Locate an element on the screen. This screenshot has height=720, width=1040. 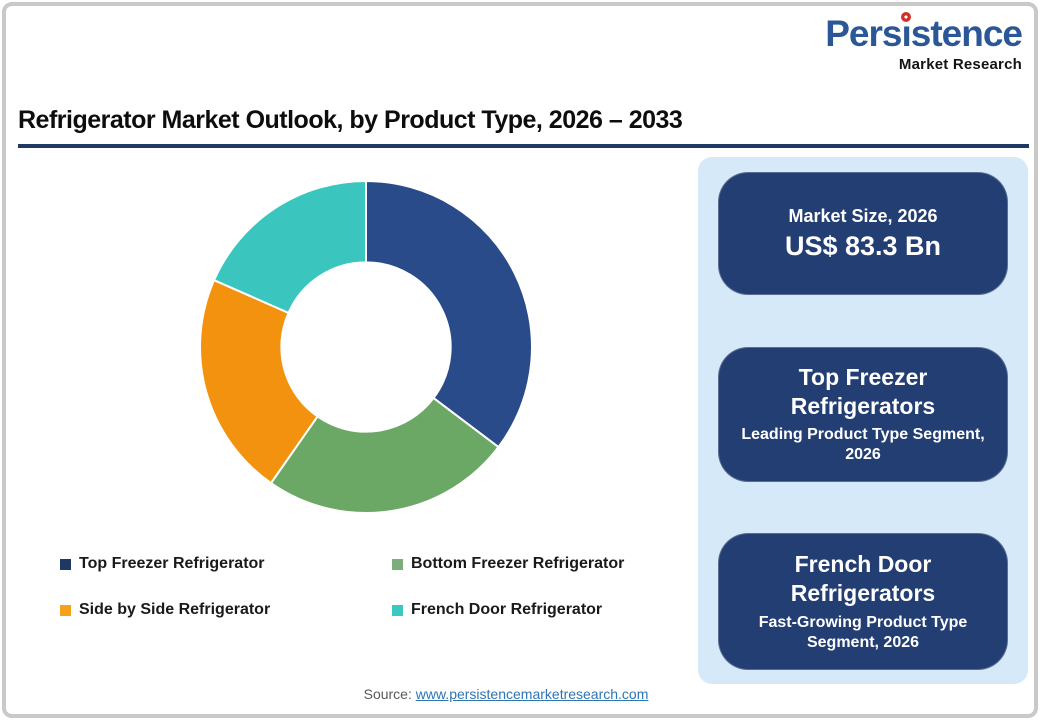
donut-chart-svg is located at coordinates (366, 346).